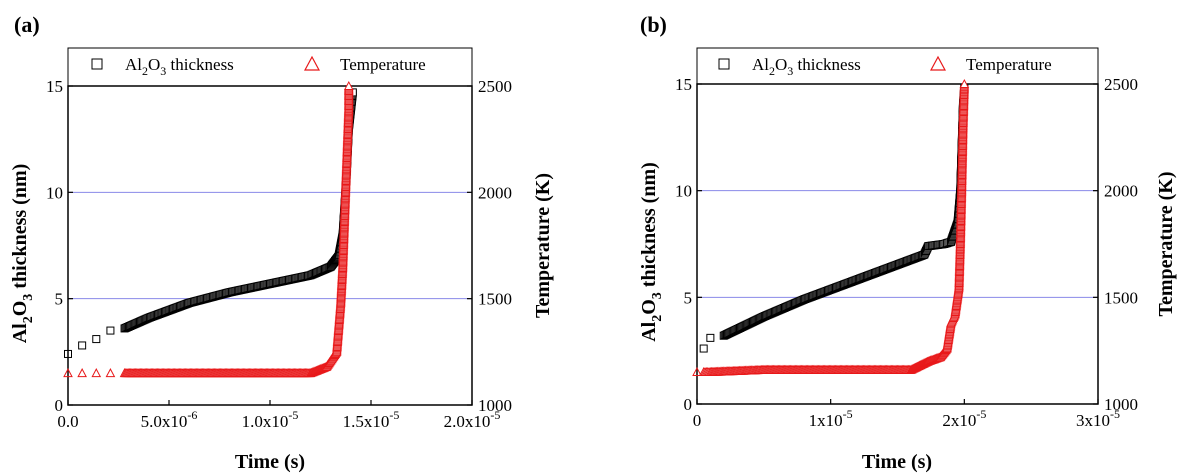 The image size is (1194, 475). I want to click on series-temperature, so click(831, 227).